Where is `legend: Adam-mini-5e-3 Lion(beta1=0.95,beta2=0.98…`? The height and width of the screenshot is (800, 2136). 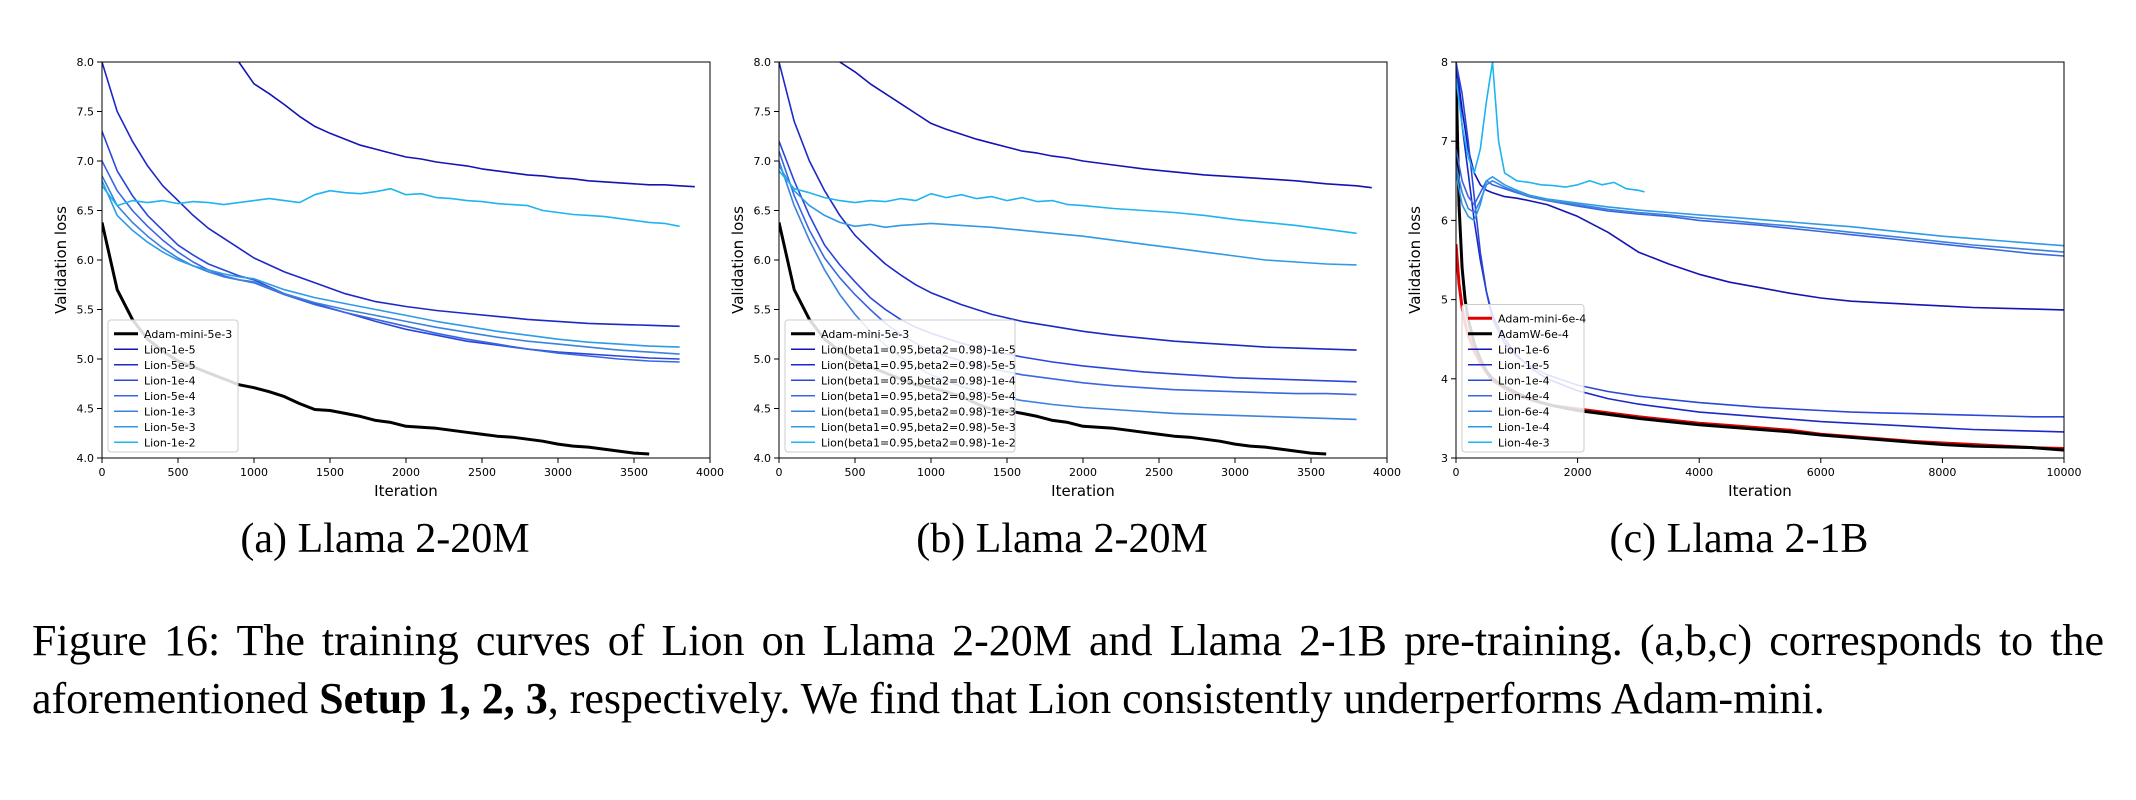
legend: Adam-mini-5e-3 Lion(beta1=0.95,beta2=0.98… is located at coordinates (900, 386).